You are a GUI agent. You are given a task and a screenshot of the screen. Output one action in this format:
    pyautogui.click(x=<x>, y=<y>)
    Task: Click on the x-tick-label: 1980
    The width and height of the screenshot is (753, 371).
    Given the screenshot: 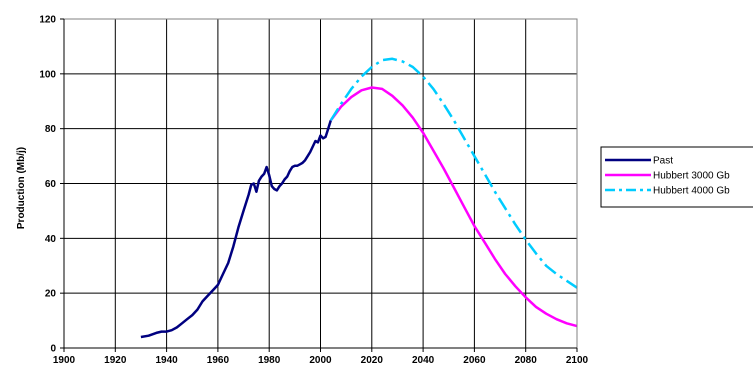 What is the action you would take?
    pyautogui.click(x=269, y=360)
    